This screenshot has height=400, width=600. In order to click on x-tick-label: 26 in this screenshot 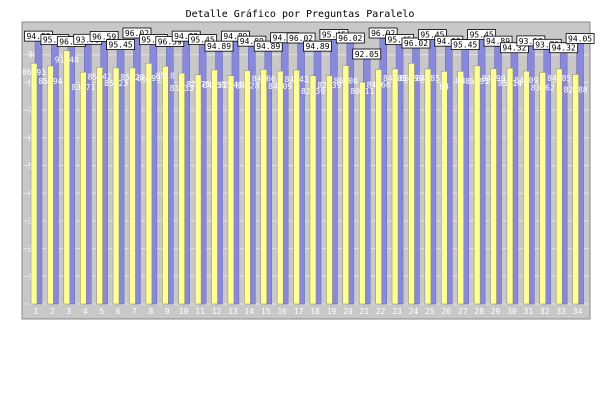, I will do `click(446, 311)`.